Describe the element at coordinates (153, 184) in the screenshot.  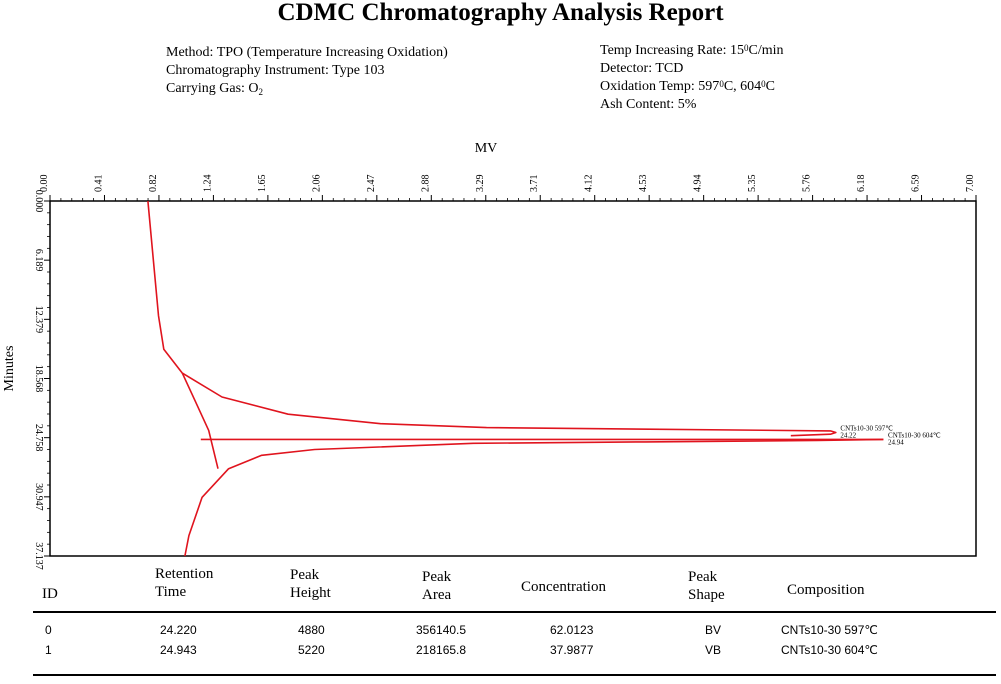
I see `x-tick-label: 0.82` at that location.